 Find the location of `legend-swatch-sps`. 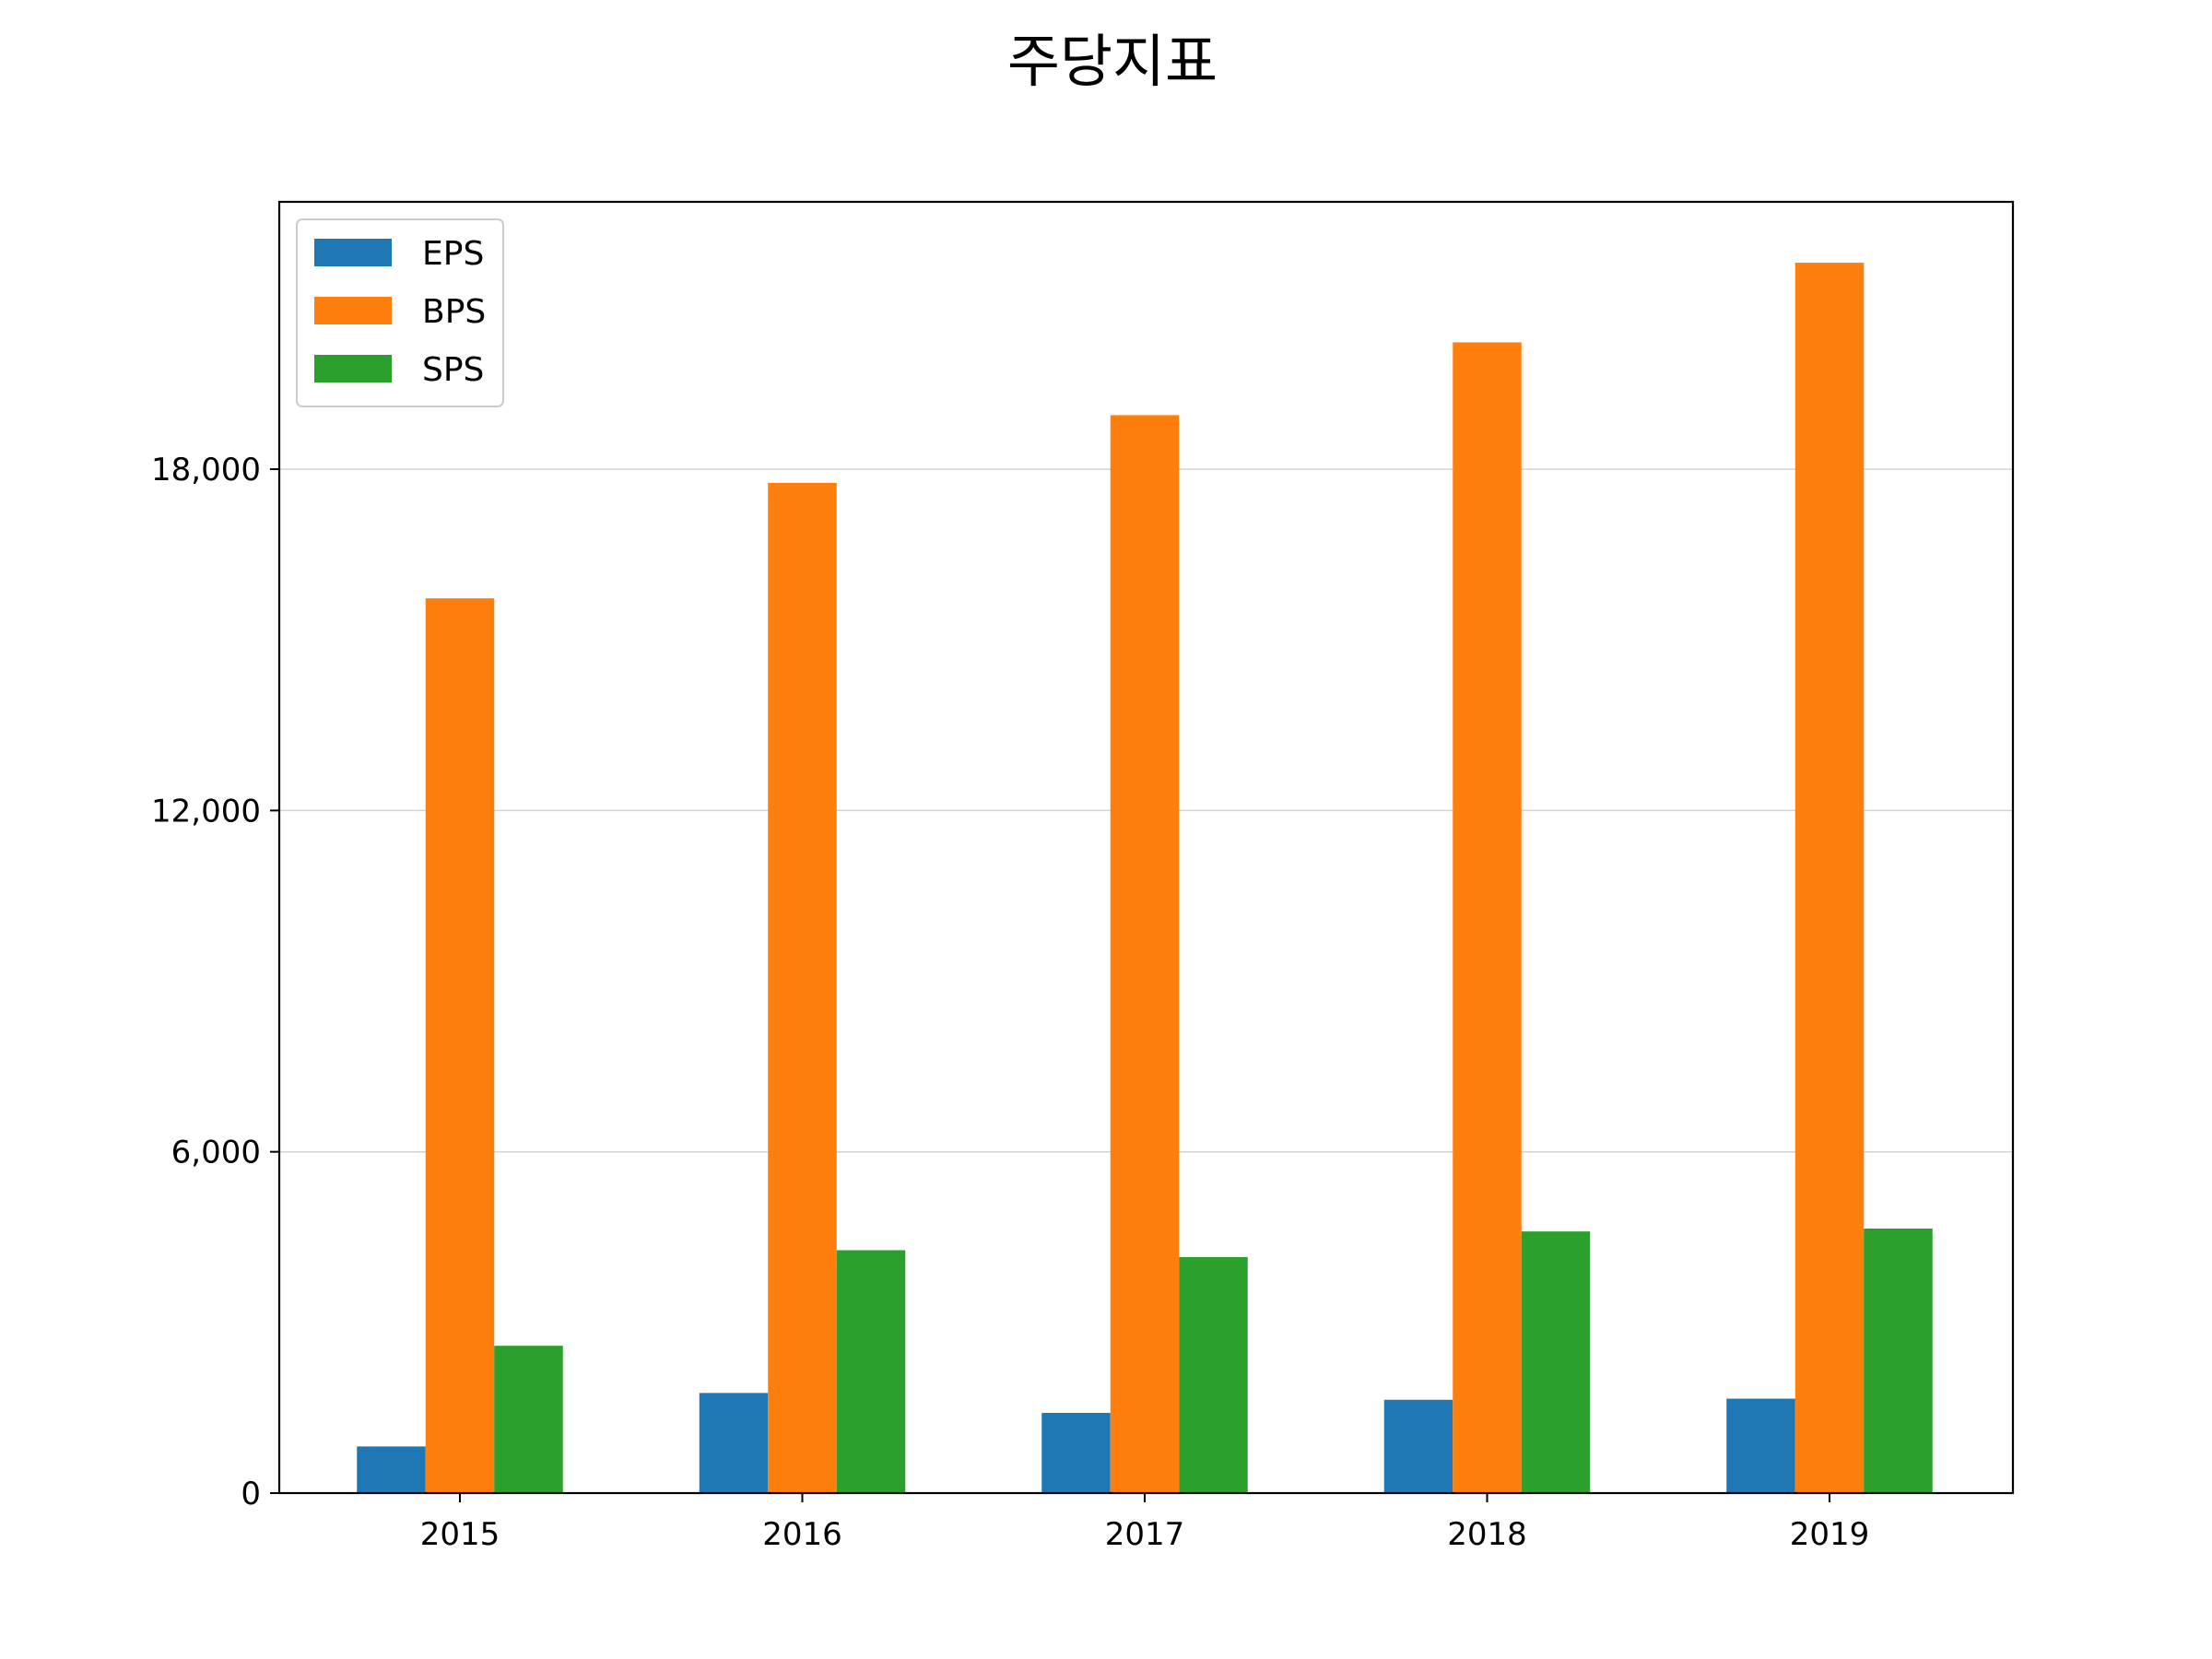

legend-swatch-sps is located at coordinates (353, 368).